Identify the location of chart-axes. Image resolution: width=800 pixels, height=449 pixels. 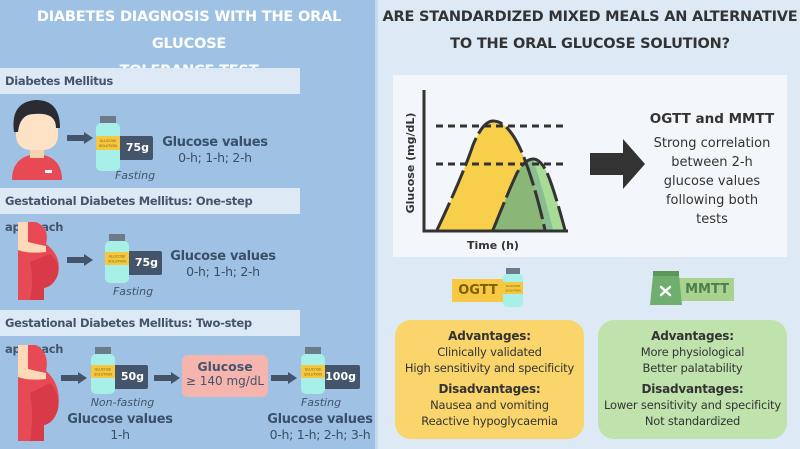
(495, 161).